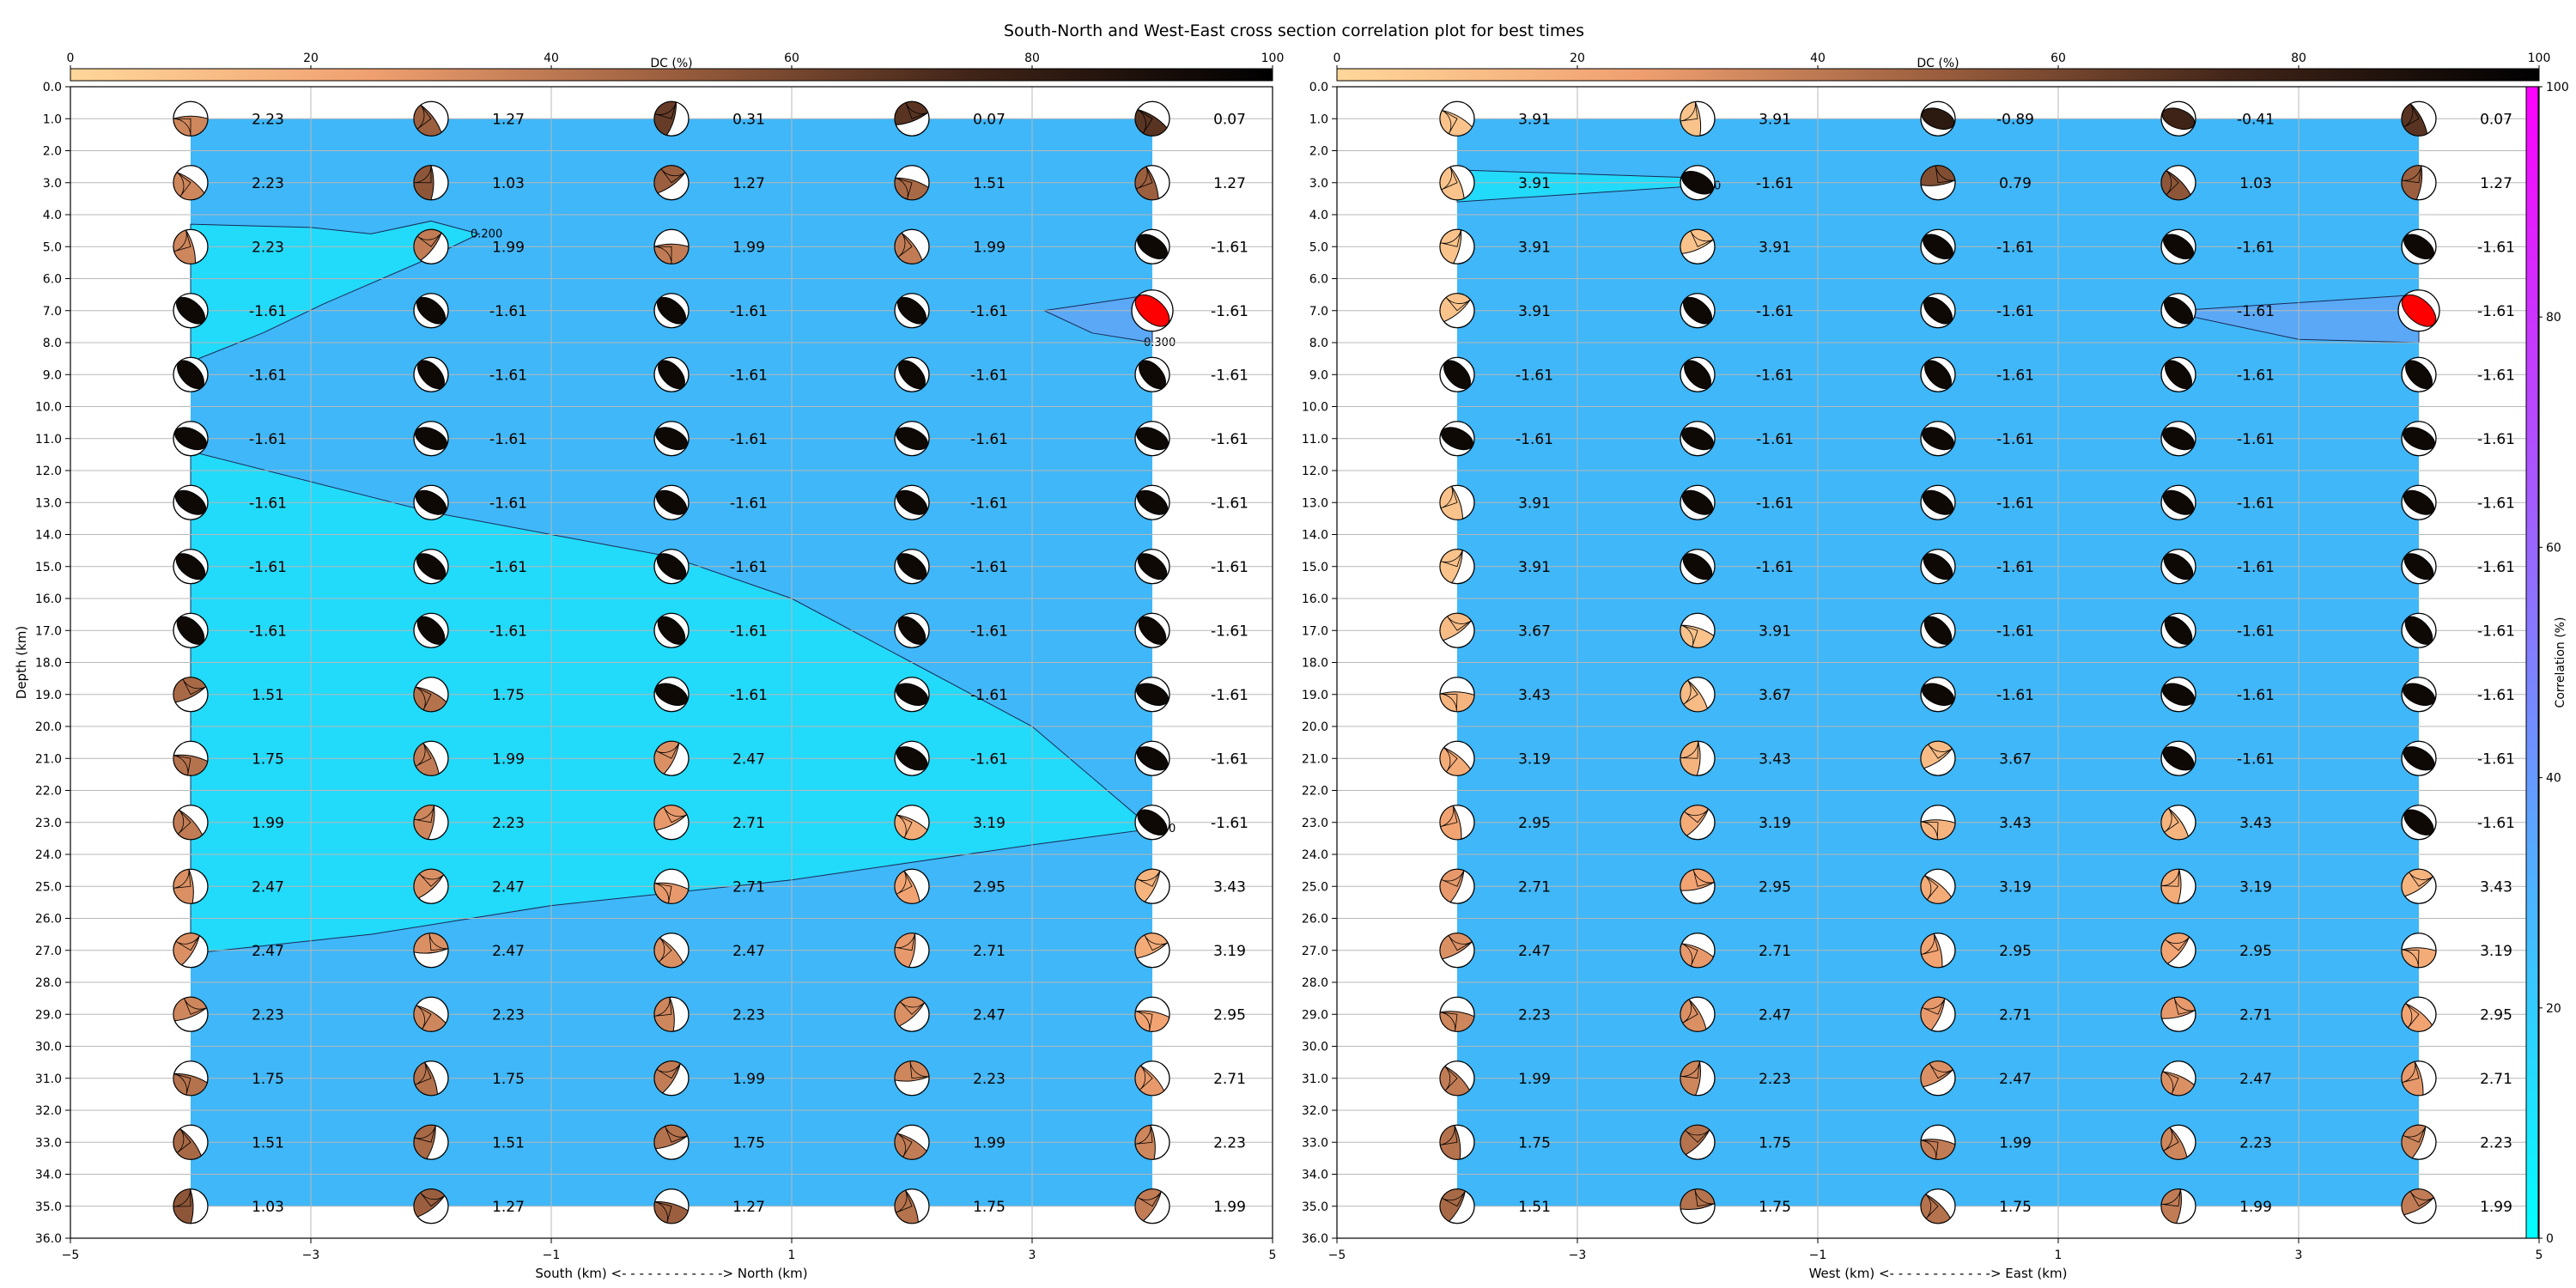 This screenshot has width=2576, height=1288. I want to click on y-tick-label: 3.0, so click(52, 184).